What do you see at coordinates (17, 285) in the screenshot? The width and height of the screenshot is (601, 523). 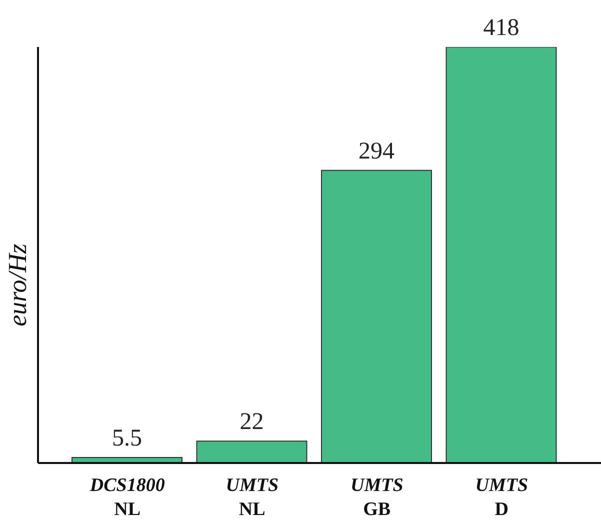 I see `y-axis-title: euro/Hz` at bounding box center [17, 285].